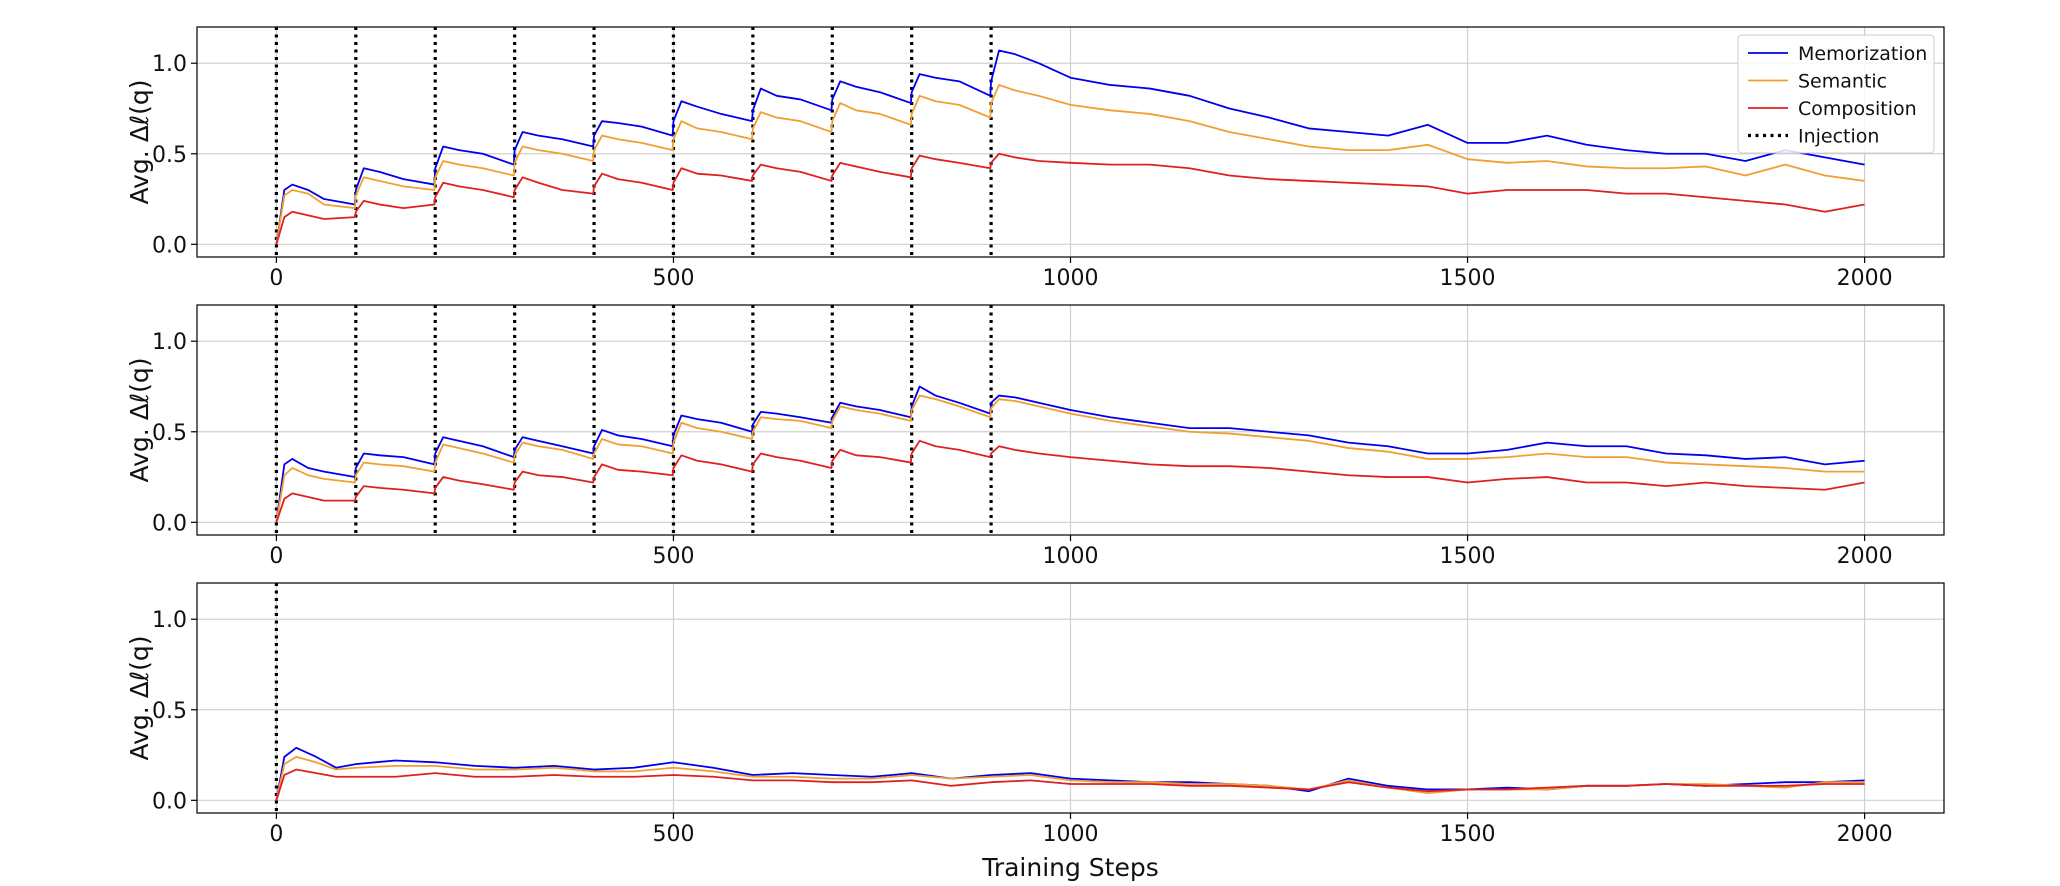 The width and height of the screenshot is (2060, 886). I want to click on legend-label-memorization: Memorization, so click(1862, 54).